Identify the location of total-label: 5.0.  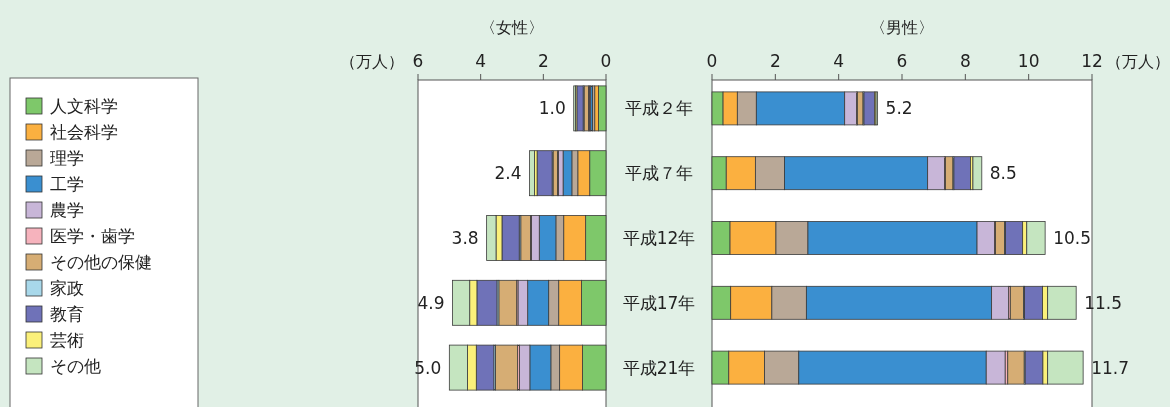
(428, 367).